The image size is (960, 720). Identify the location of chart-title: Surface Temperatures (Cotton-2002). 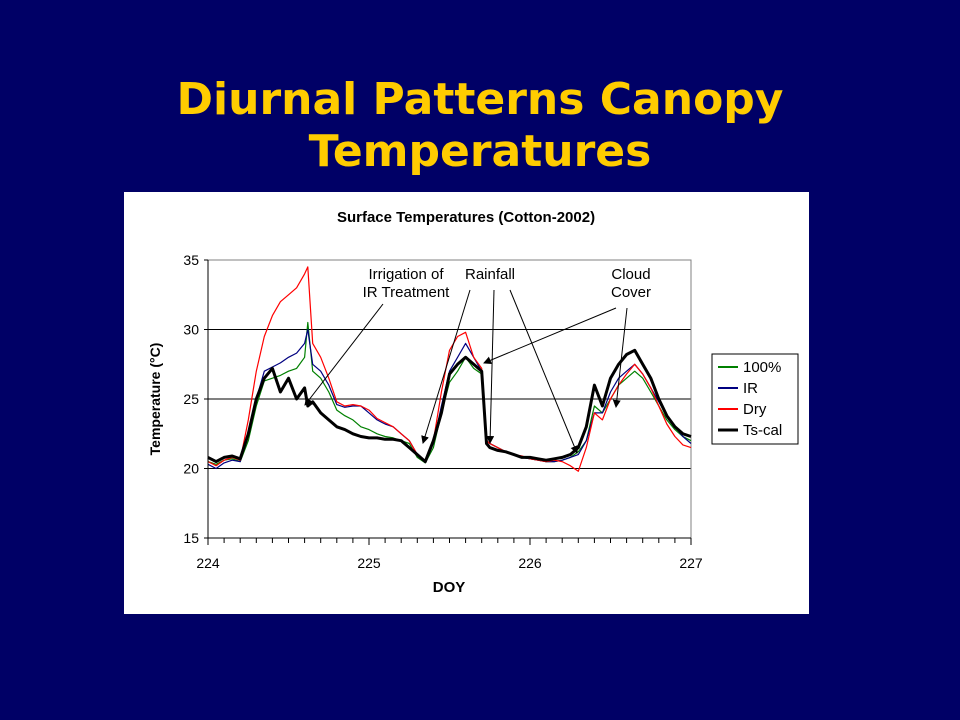
(466, 217).